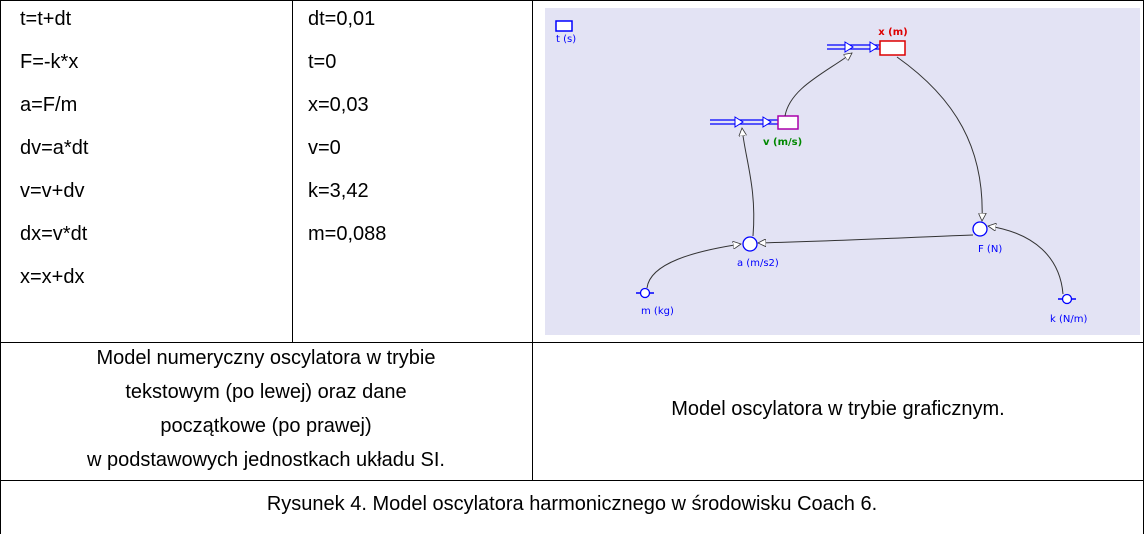 The width and height of the screenshot is (1144, 534). Describe the element at coordinates (980, 229) in the screenshot. I see `aux-F` at that location.